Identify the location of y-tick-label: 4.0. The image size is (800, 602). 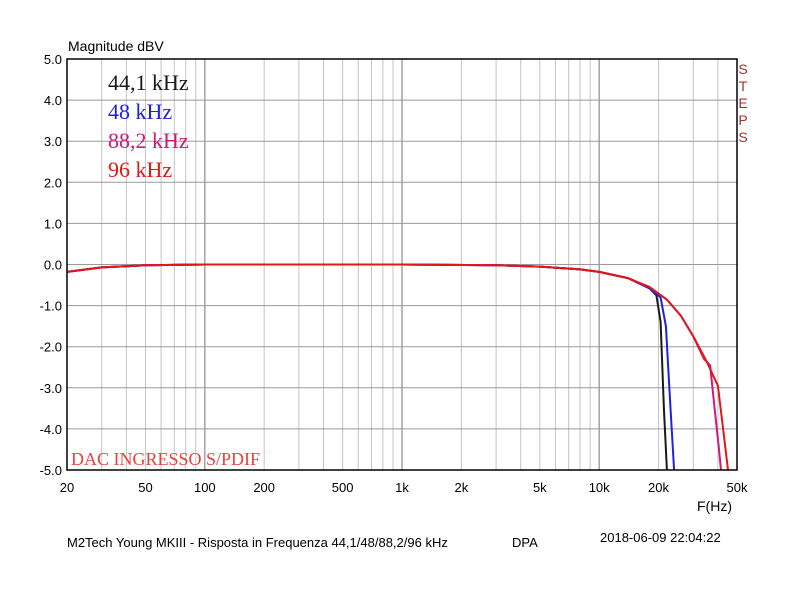
(53, 100).